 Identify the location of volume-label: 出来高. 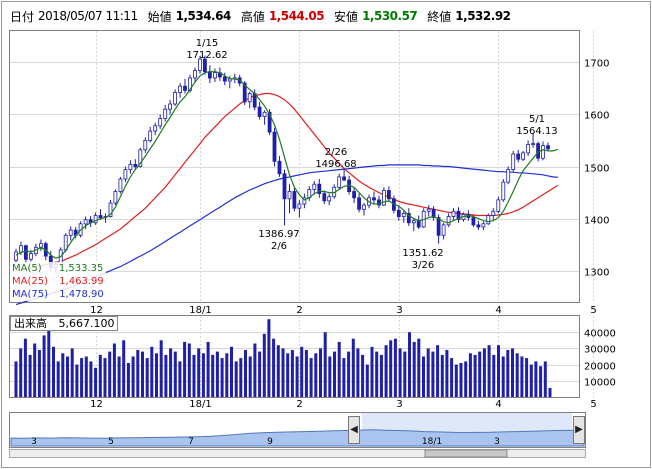
(30, 323).